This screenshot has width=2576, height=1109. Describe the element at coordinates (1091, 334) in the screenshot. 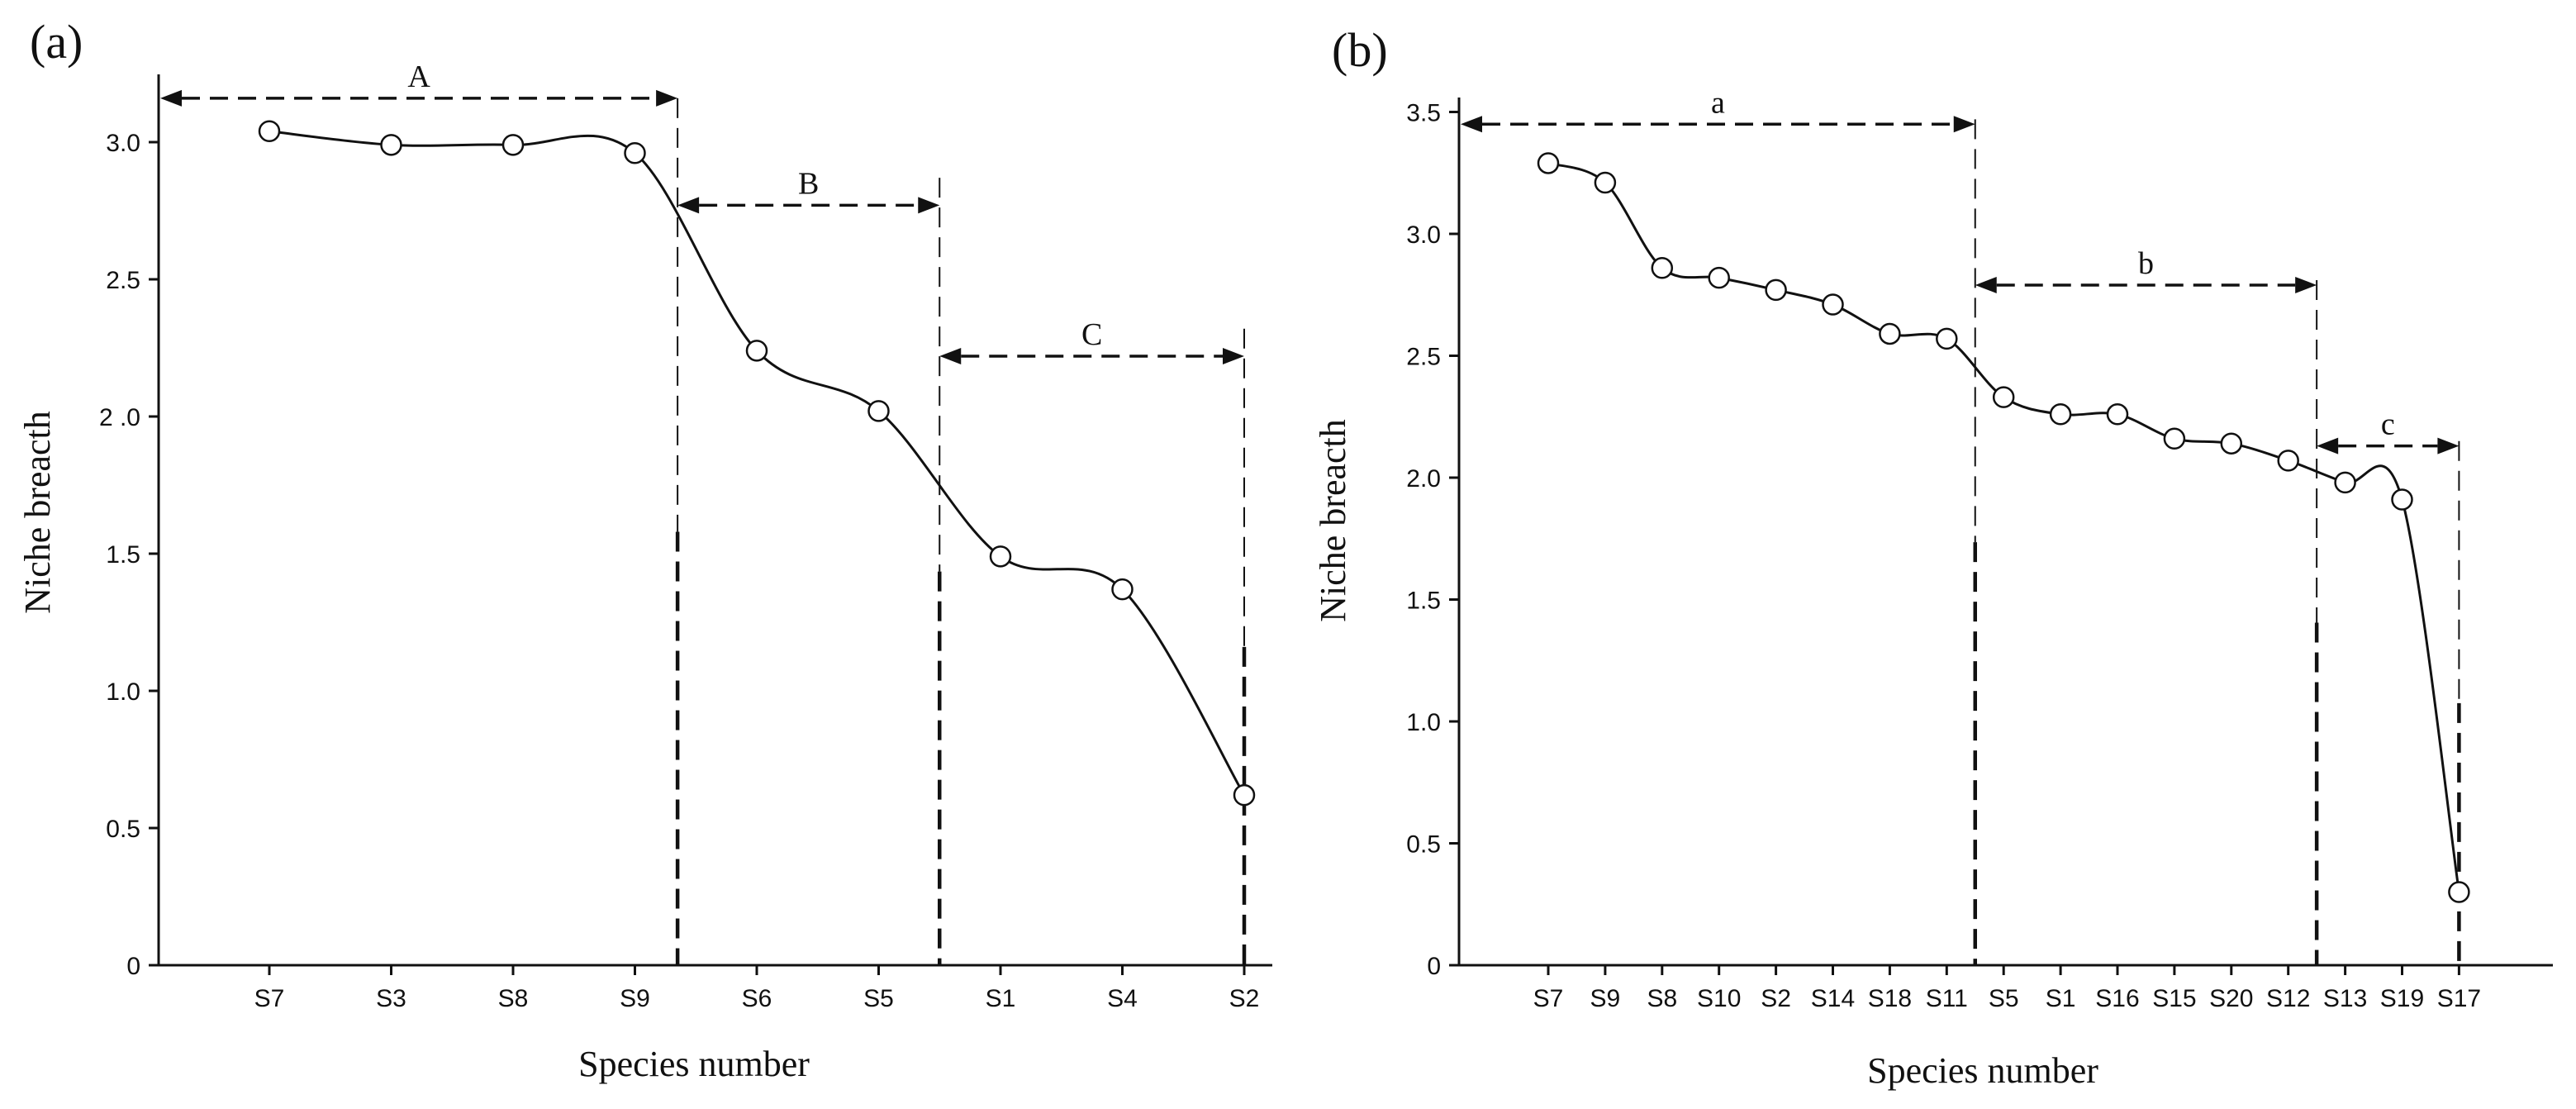

I see `panel-a-group-label: C` at that location.